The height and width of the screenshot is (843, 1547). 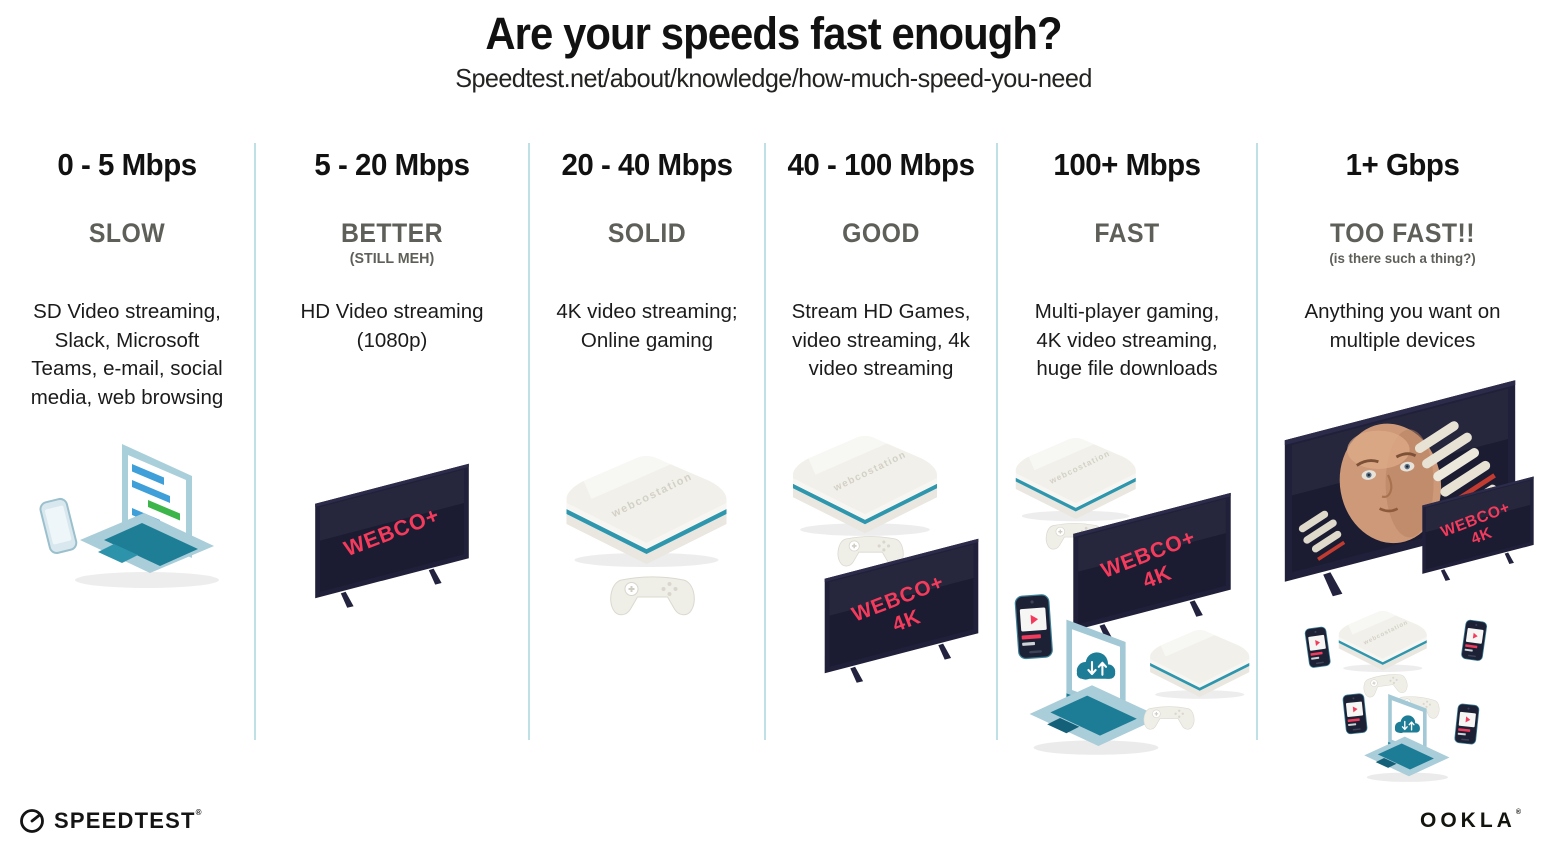 I want to click on illustration-solid: webcostation, so click(x=647, y=541).